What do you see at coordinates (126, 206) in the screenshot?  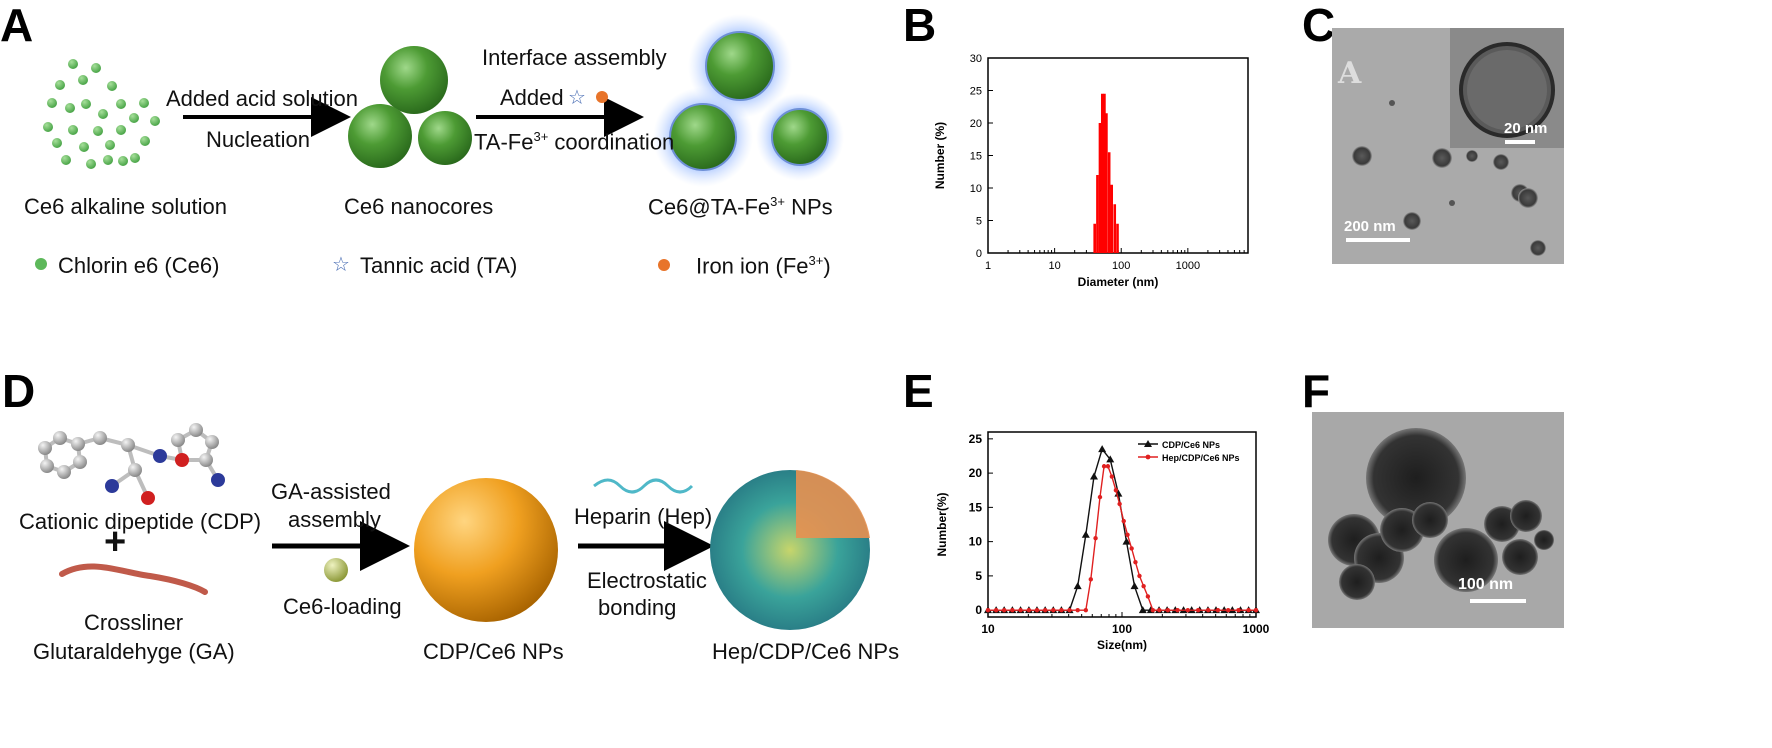 I see `label-ce6-alkaline: Ce6 alkaline solution` at bounding box center [126, 206].